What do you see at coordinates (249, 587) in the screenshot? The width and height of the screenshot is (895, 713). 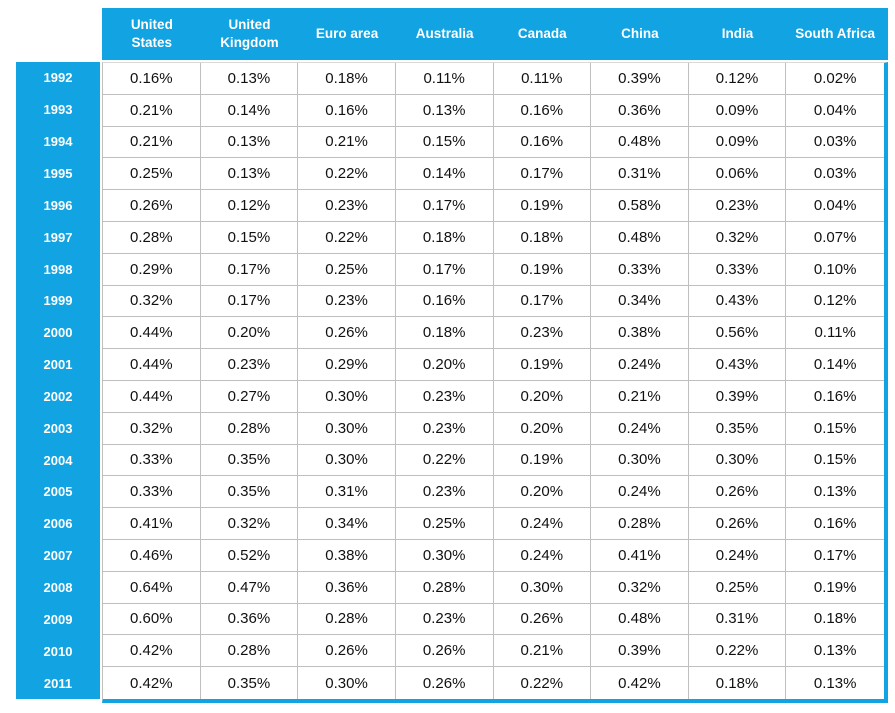 I see `data-cell: 0.47%` at bounding box center [249, 587].